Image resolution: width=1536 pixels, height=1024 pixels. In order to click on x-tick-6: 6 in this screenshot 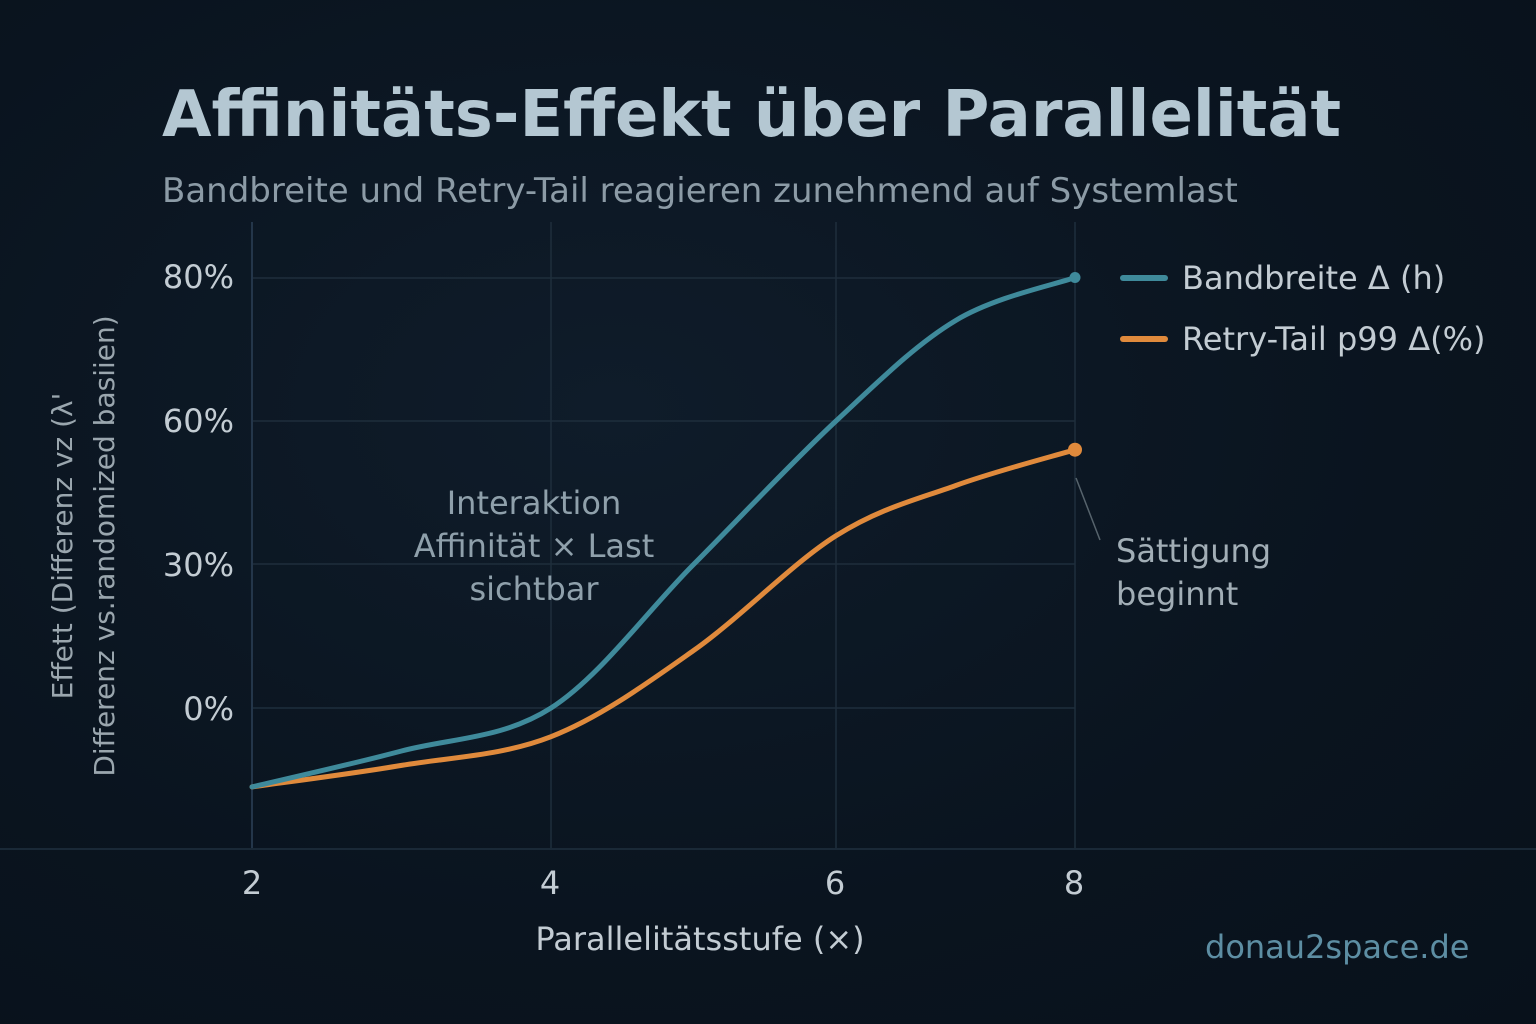, I will do `click(835, 883)`.